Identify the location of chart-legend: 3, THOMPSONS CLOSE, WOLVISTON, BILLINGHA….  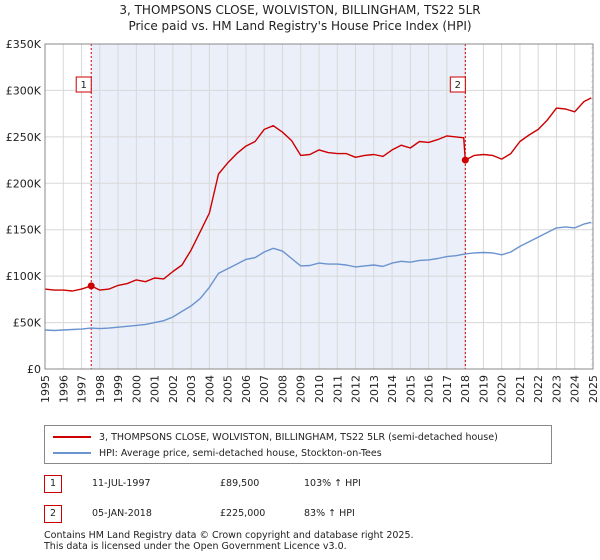
(298, 444).